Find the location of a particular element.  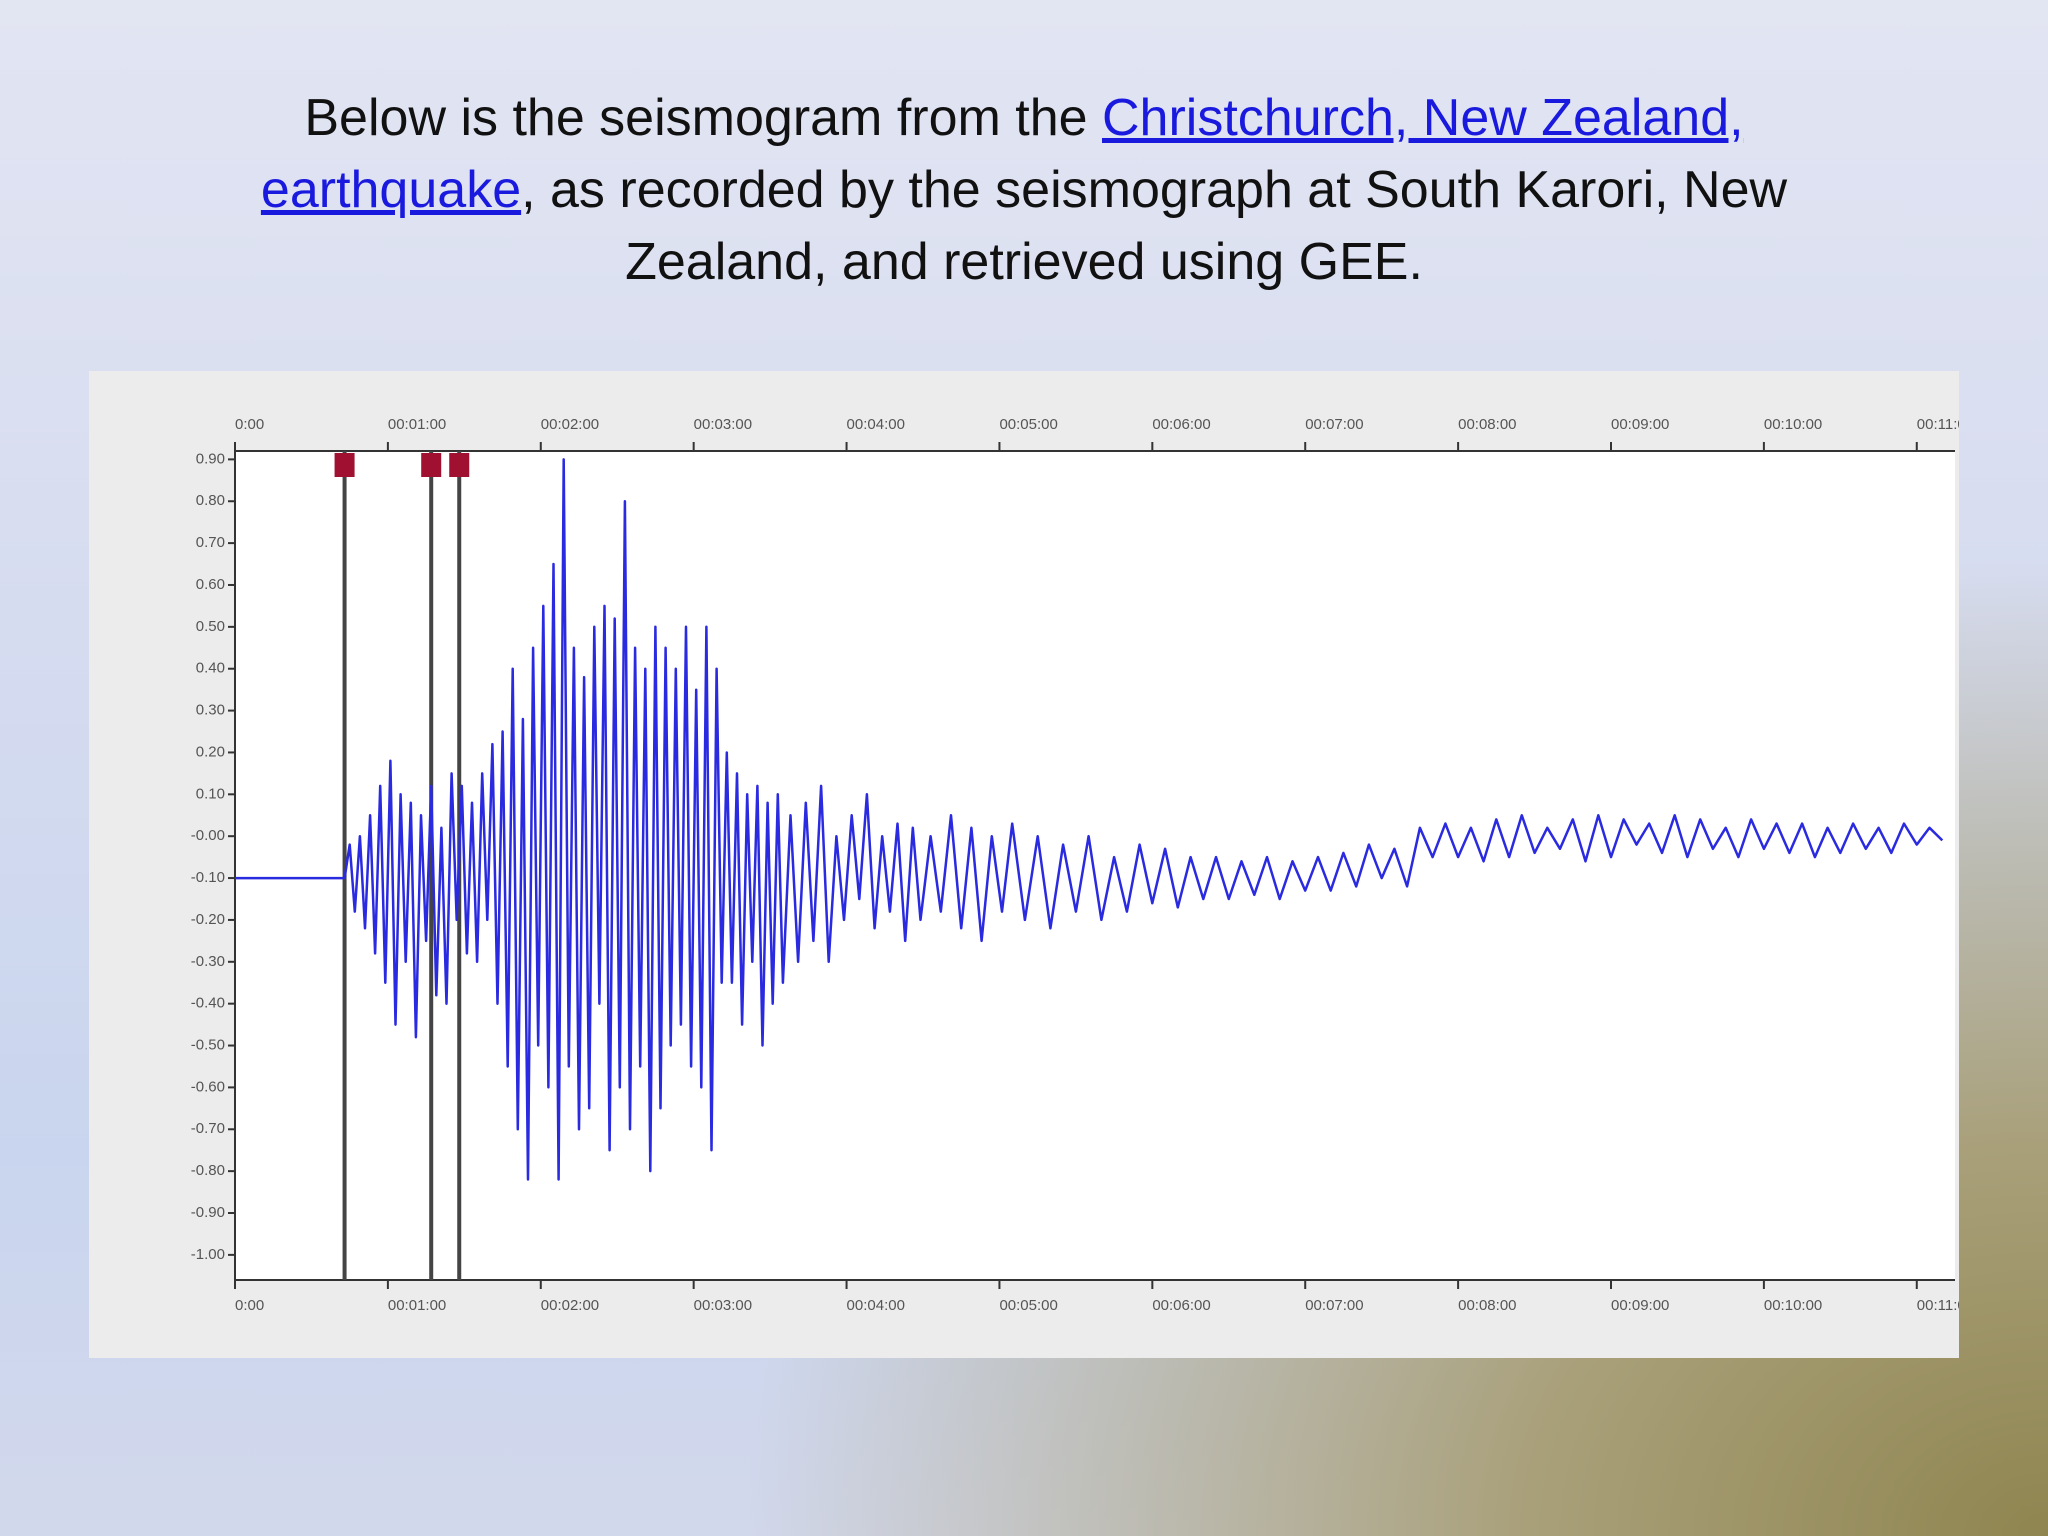

x-tick-label-top: 00:11:00 is located at coordinates (1938, 424).